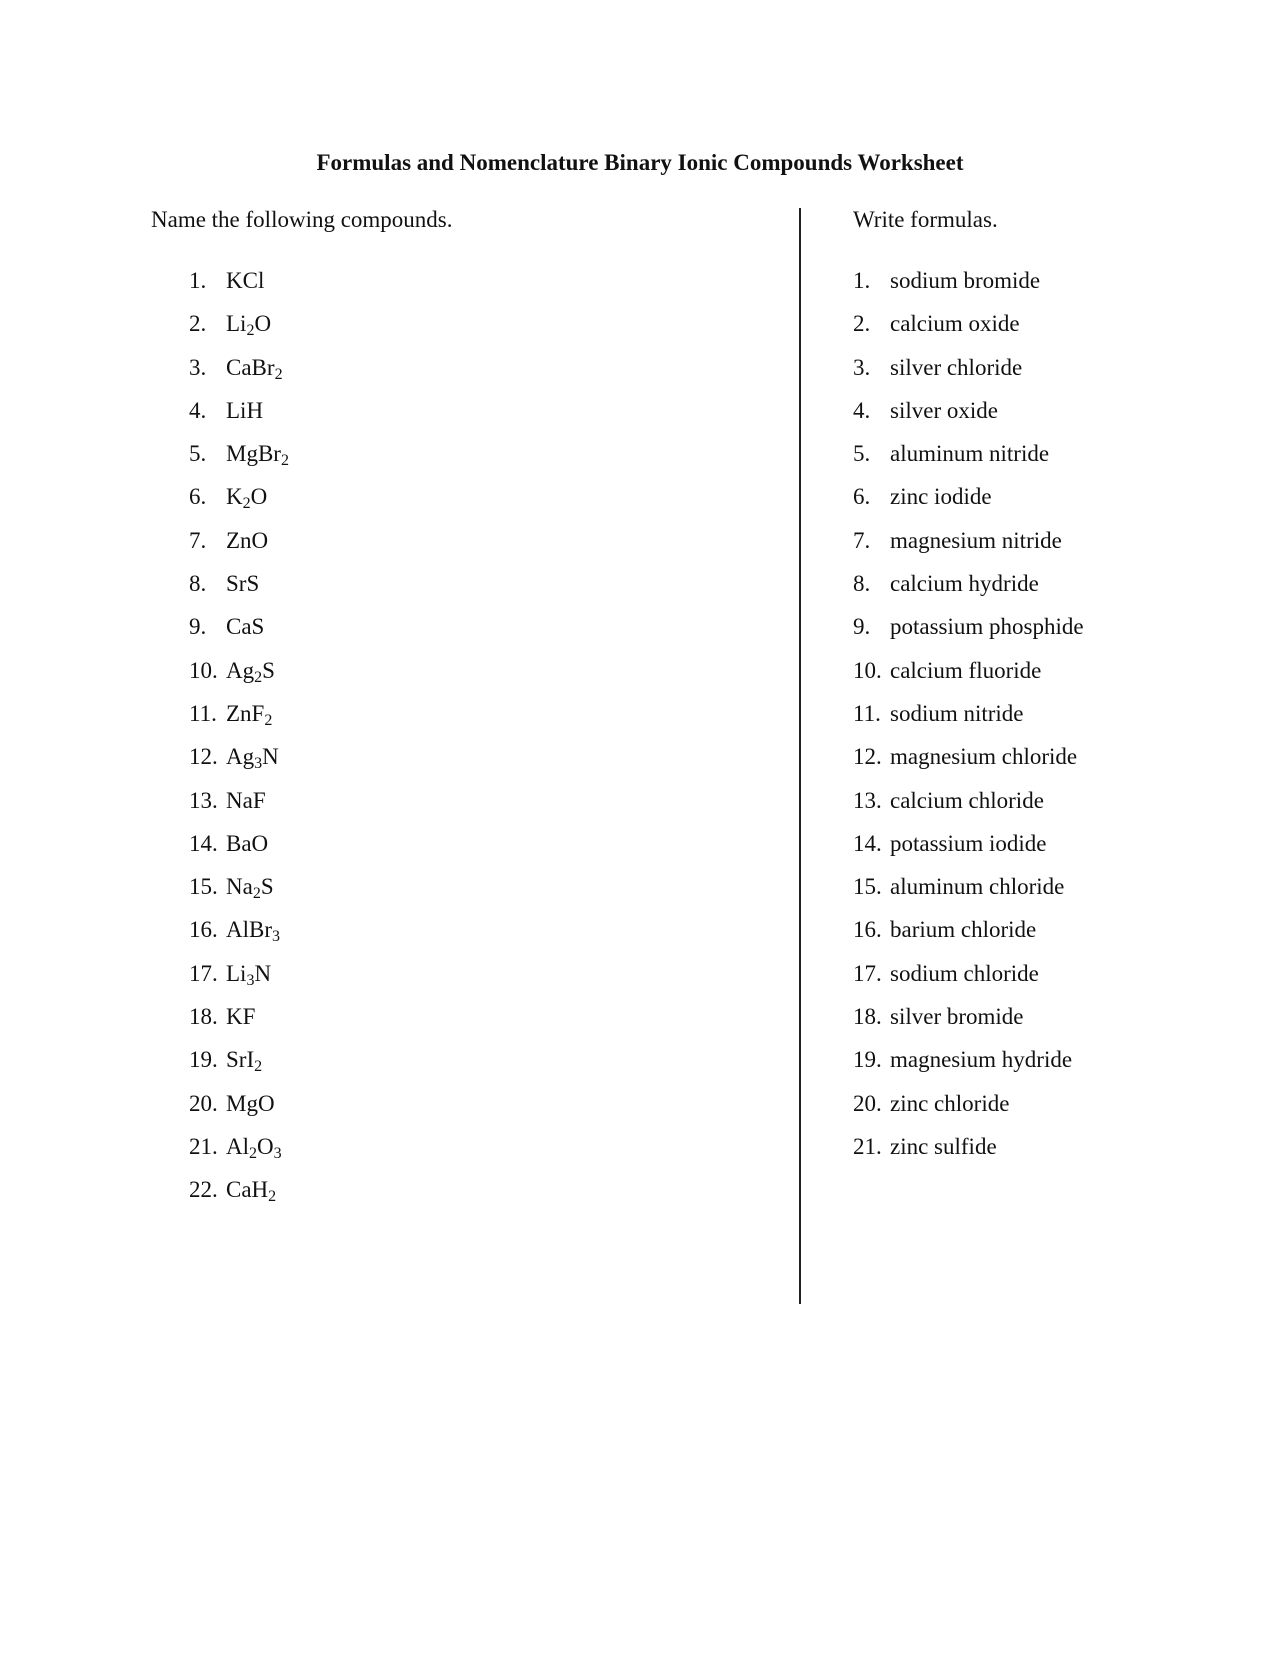 This screenshot has width=1280, height=1656. I want to click on compound-name-item: 2. calcium oxide, so click(968, 329).